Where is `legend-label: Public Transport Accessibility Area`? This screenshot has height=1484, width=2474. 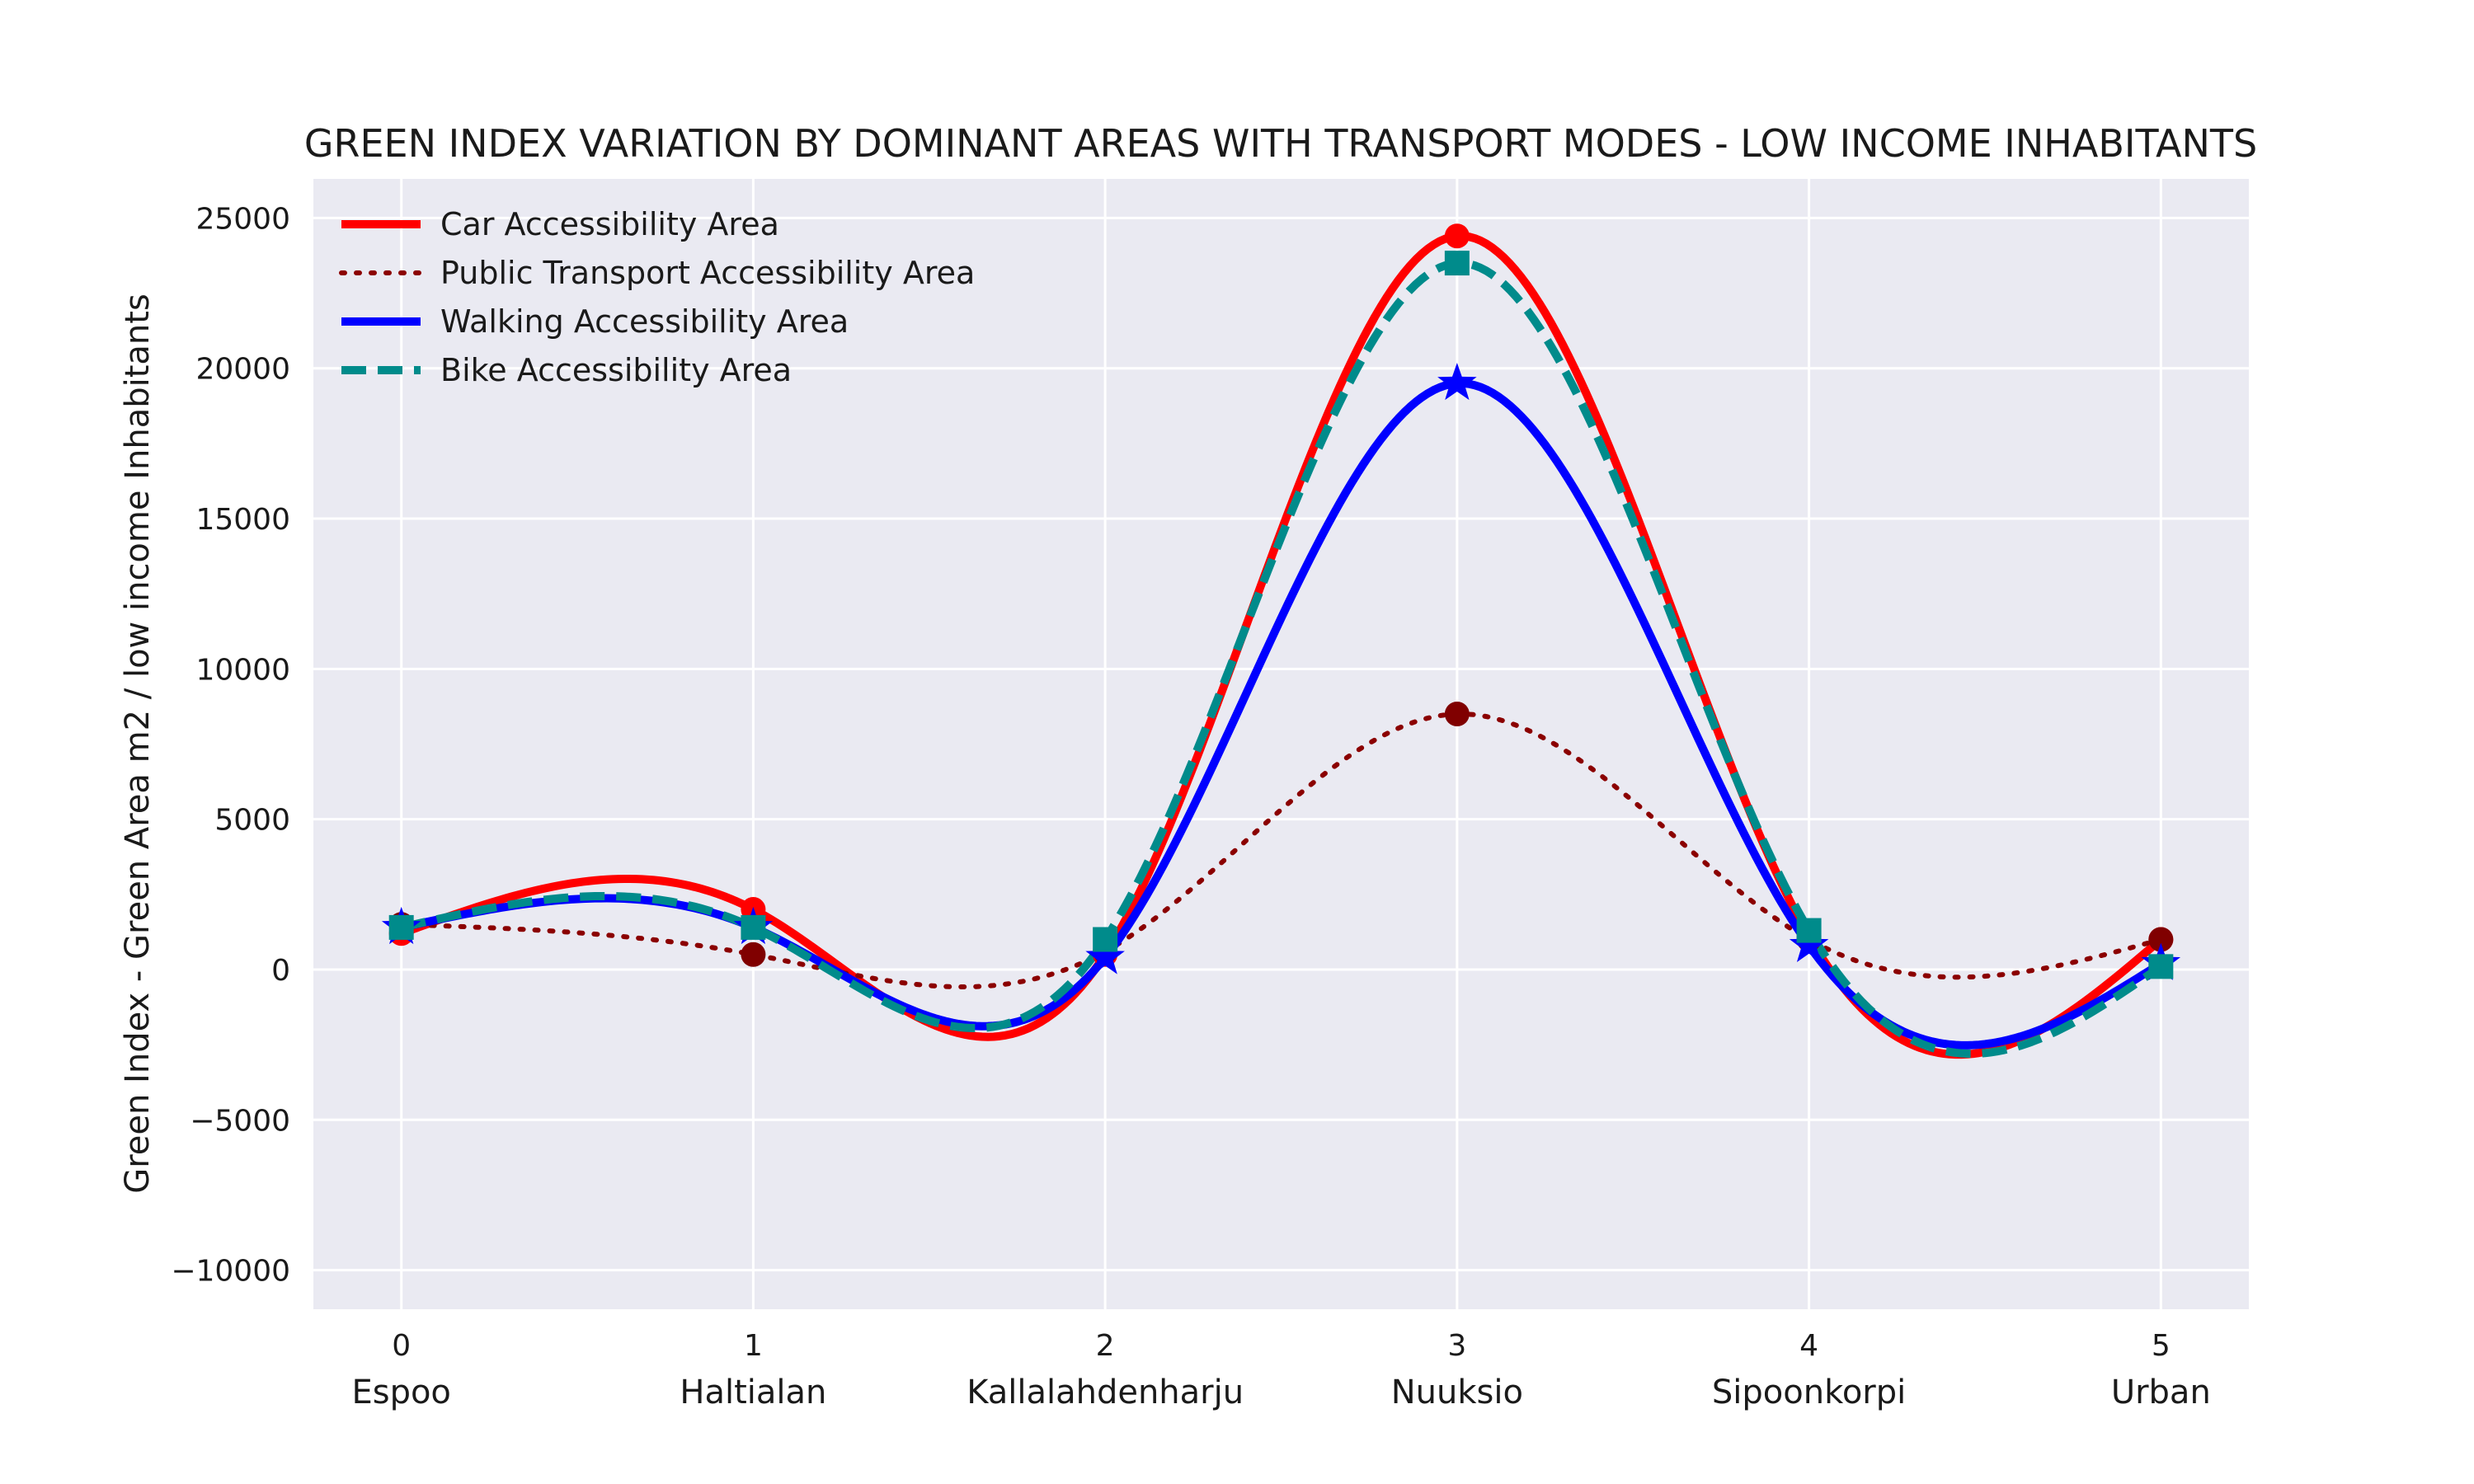
legend-label: Public Transport Accessibility Area is located at coordinates (707, 273).